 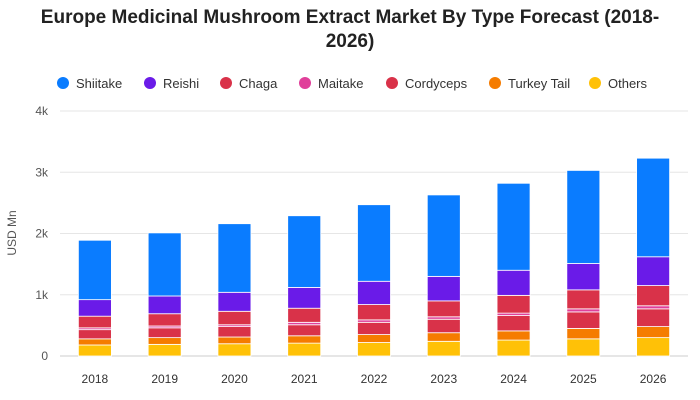 What do you see at coordinates (436, 83) in the screenshot?
I see `legend-label: Cordyceps` at bounding box center [436, 83].